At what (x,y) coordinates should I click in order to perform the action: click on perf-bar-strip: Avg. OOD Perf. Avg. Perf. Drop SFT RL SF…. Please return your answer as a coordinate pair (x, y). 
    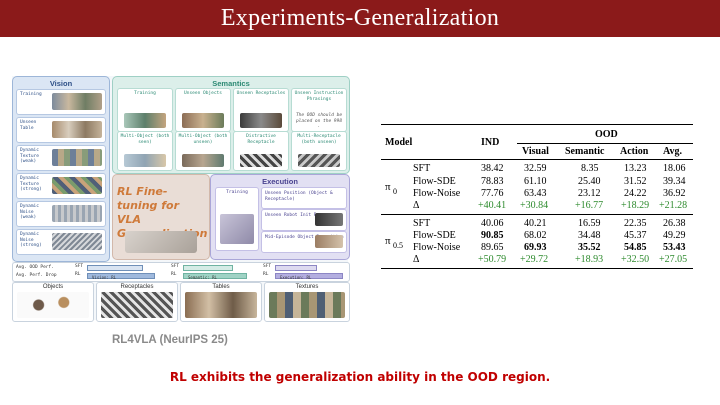
    Looking at the image, I should click on (181, 272).